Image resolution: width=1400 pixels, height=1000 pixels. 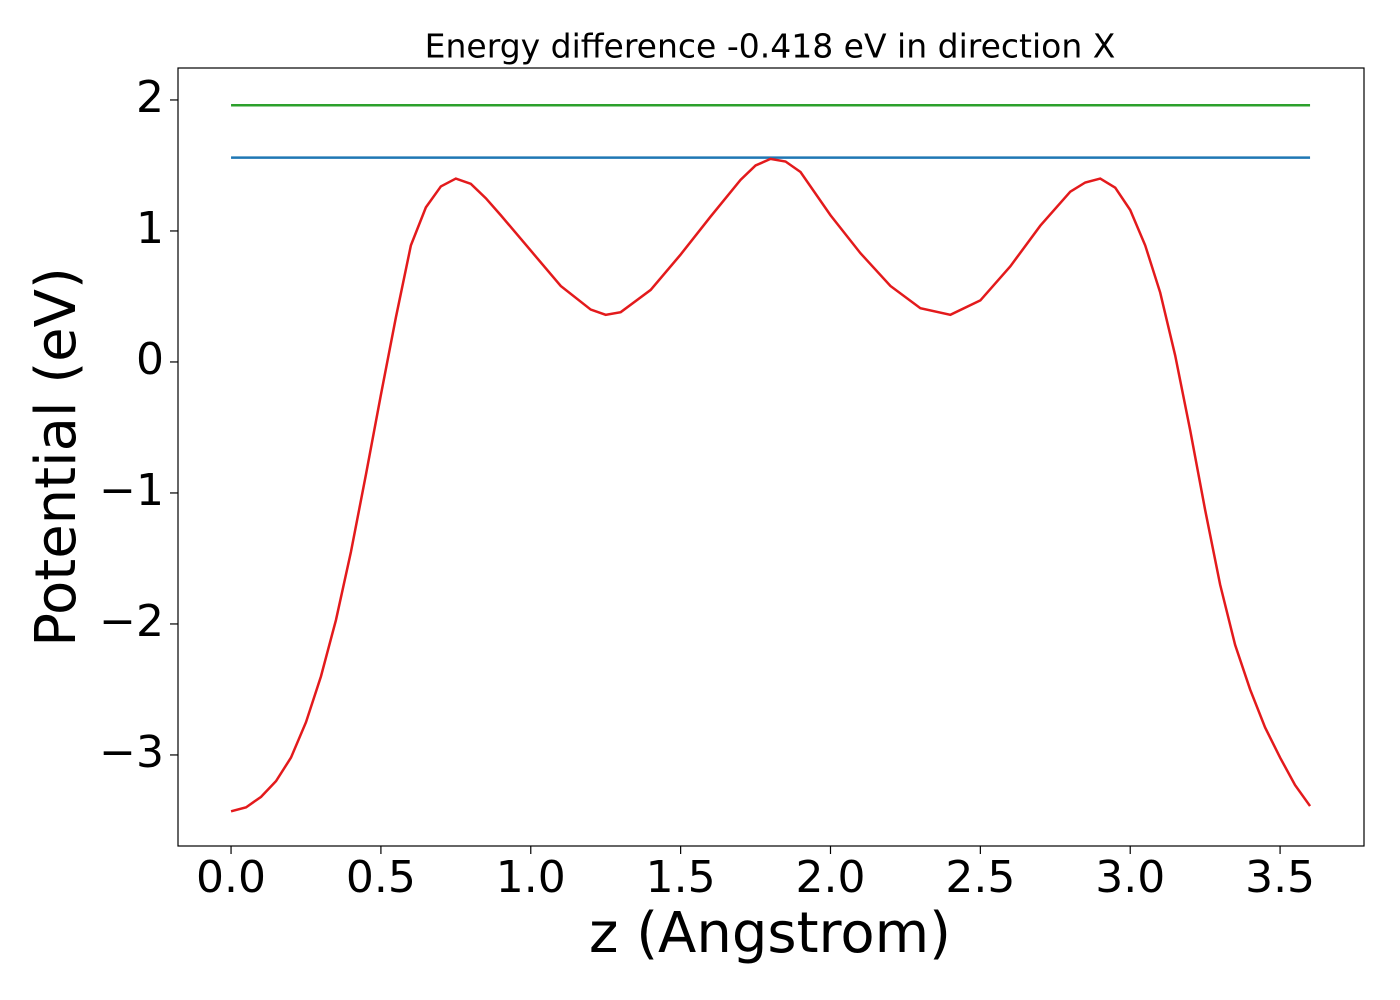 What do you see at coordinates (1280, 877) in the screenshot?
I see `x-tick-label: 3.5` at bounding box center [1280, 877].